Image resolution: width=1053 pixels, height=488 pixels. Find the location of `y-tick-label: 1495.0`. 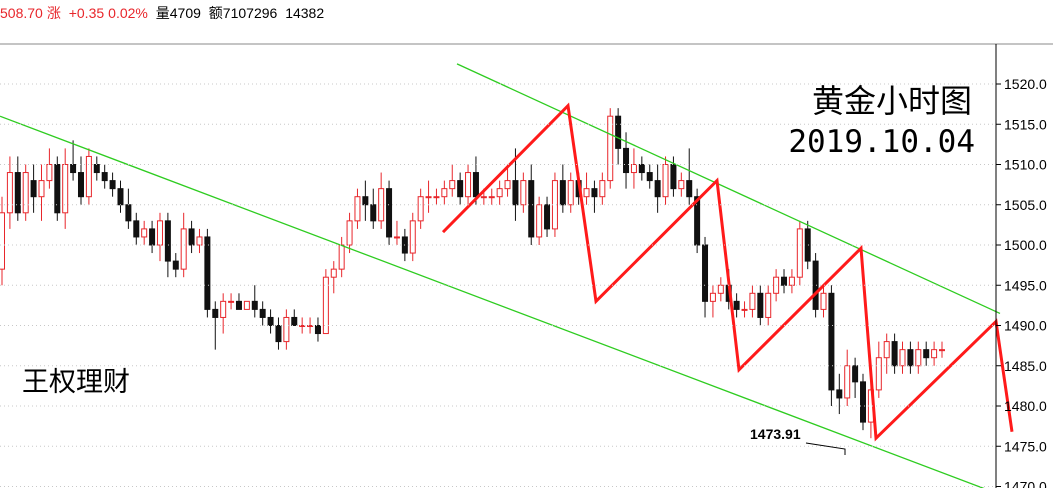

y-tick-label: 1495.0 is located at coordinates (1025, 285).